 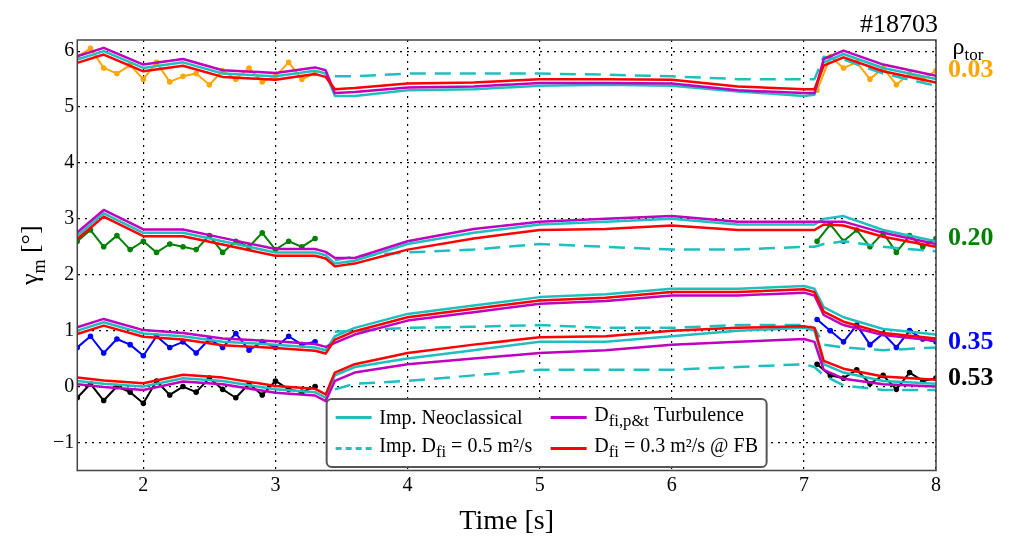 I want to click on x-tick-label: 6, so click(x=671, y=483).